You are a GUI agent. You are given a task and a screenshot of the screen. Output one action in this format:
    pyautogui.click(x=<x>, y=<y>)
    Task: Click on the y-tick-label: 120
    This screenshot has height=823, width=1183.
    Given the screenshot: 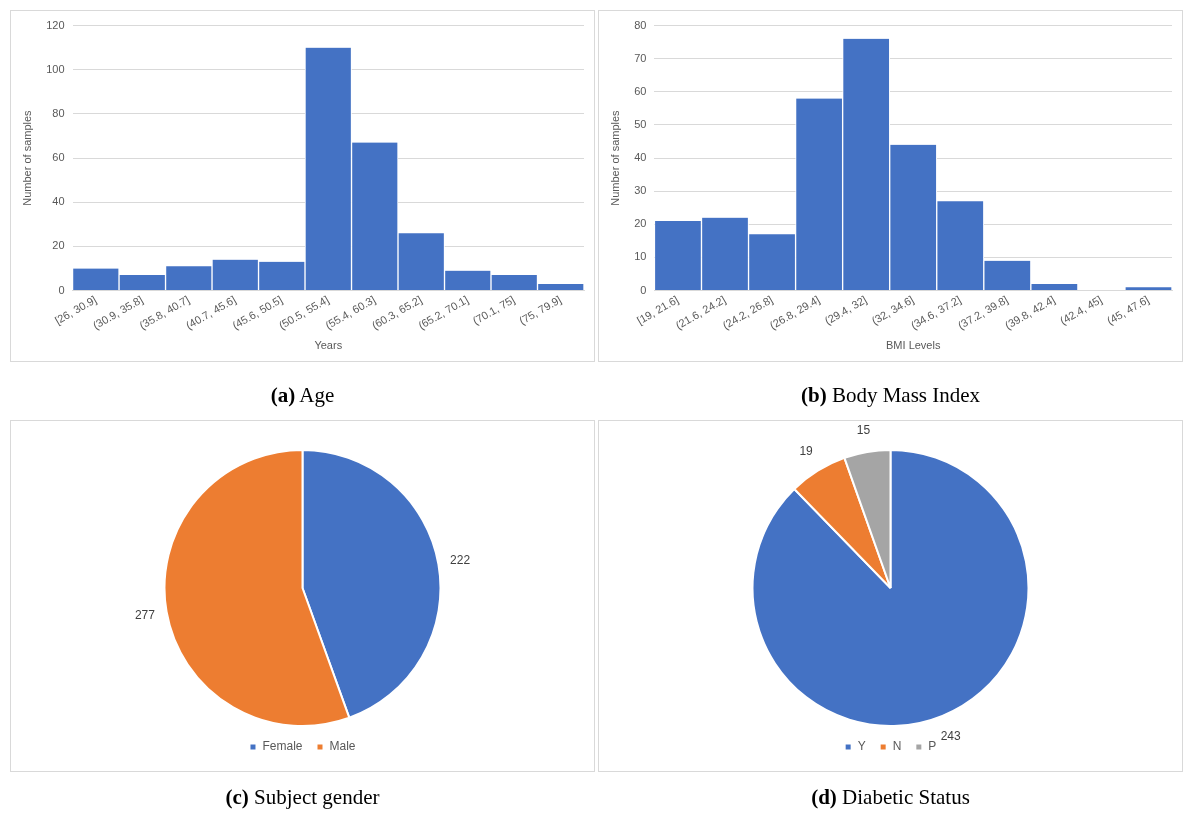 What is the action you would take?
    pyautogui.click(x=55, y=24)
    